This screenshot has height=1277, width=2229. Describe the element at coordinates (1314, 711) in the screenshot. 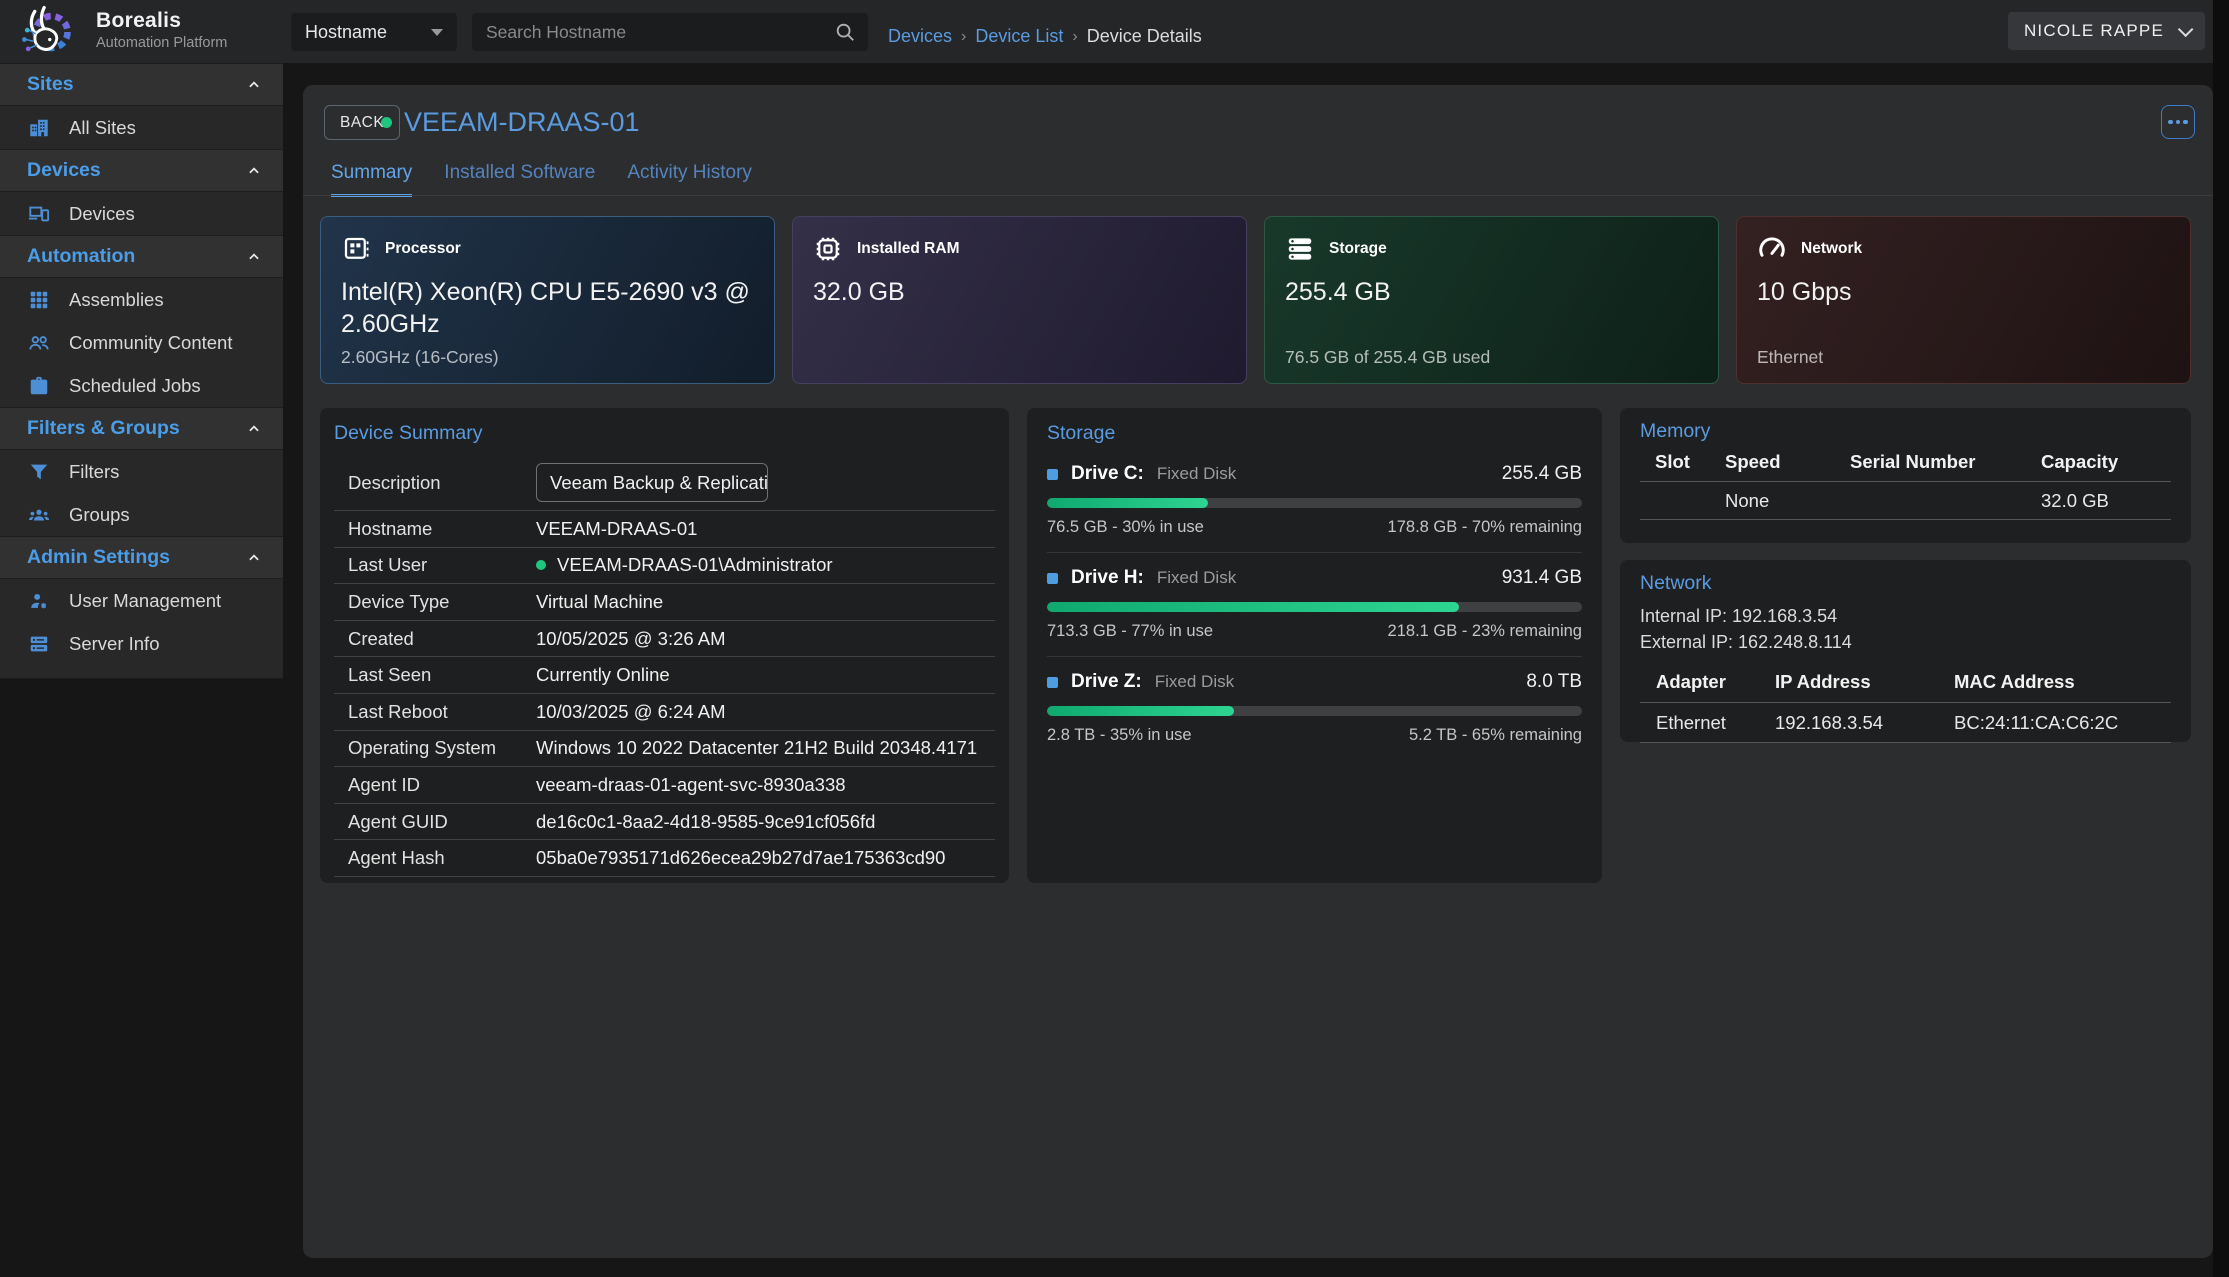

I see `drive-usage-bar` at that location.